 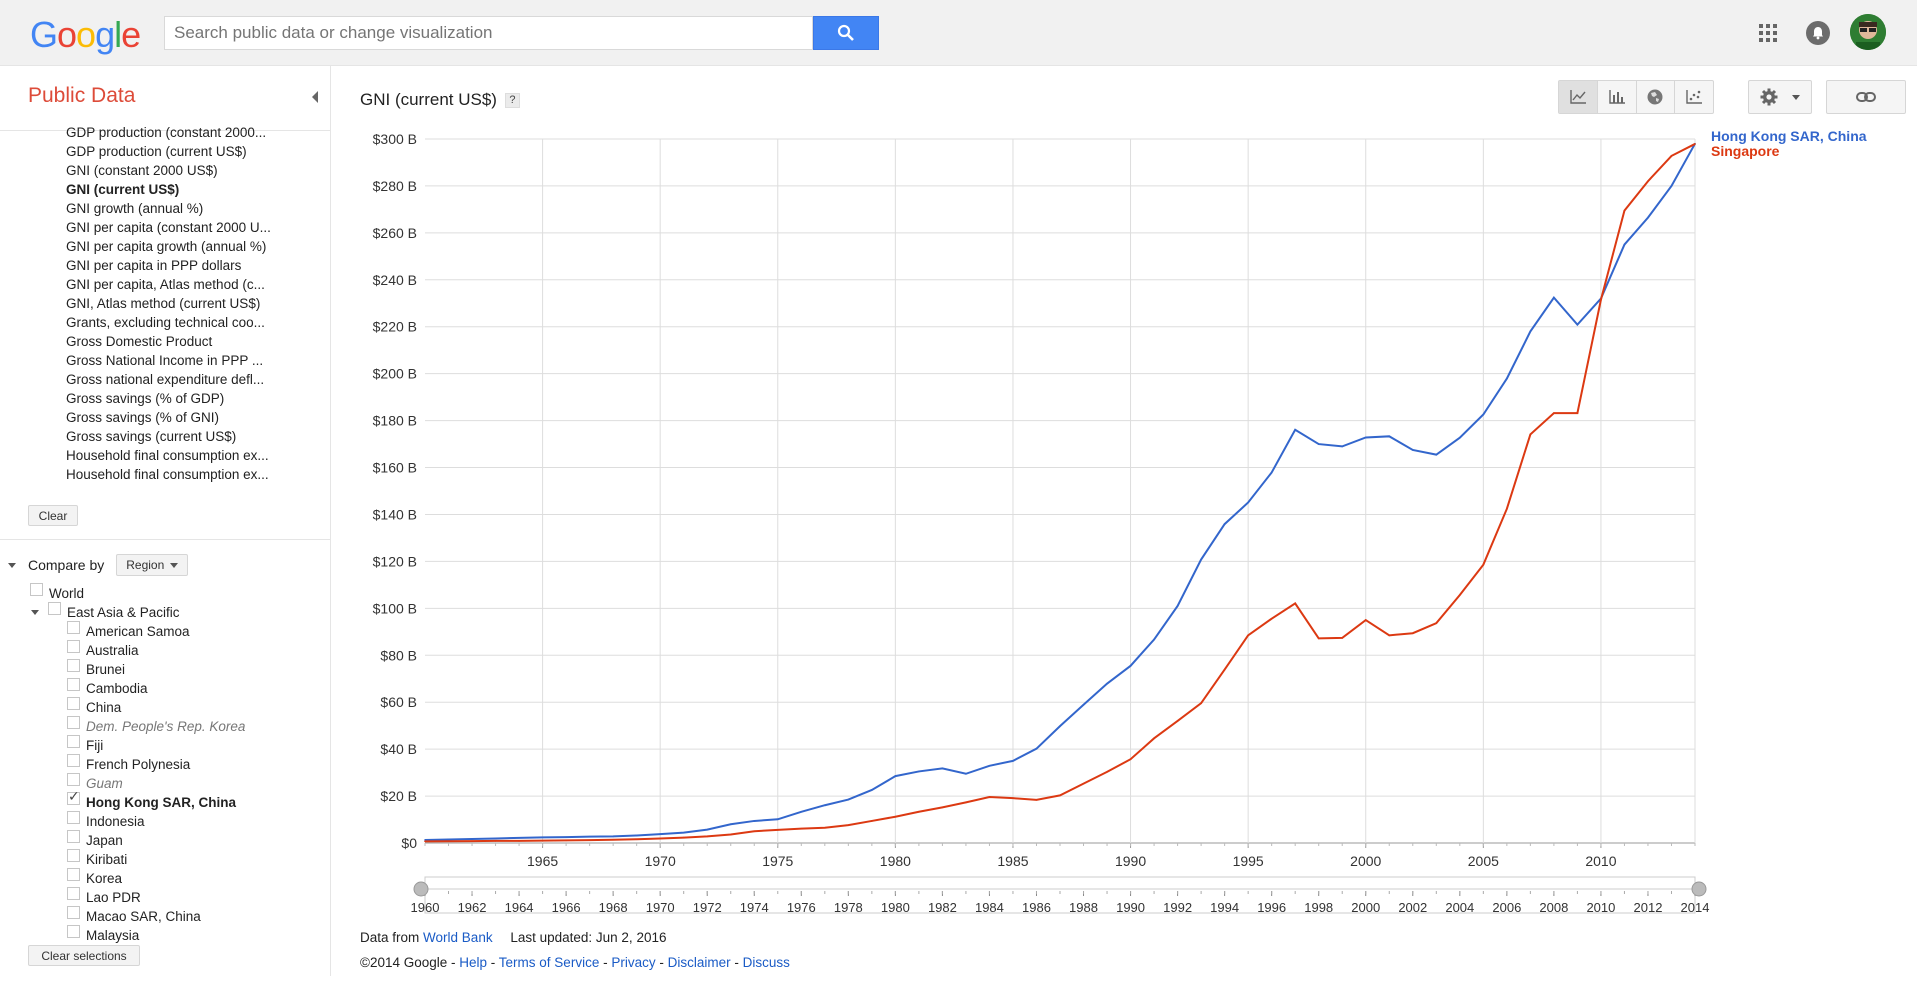 What do you see at coordinates (105, 612) in the screenshot?
I see `region-item: East Asia & Pacific` at bounding box center [105, 612].